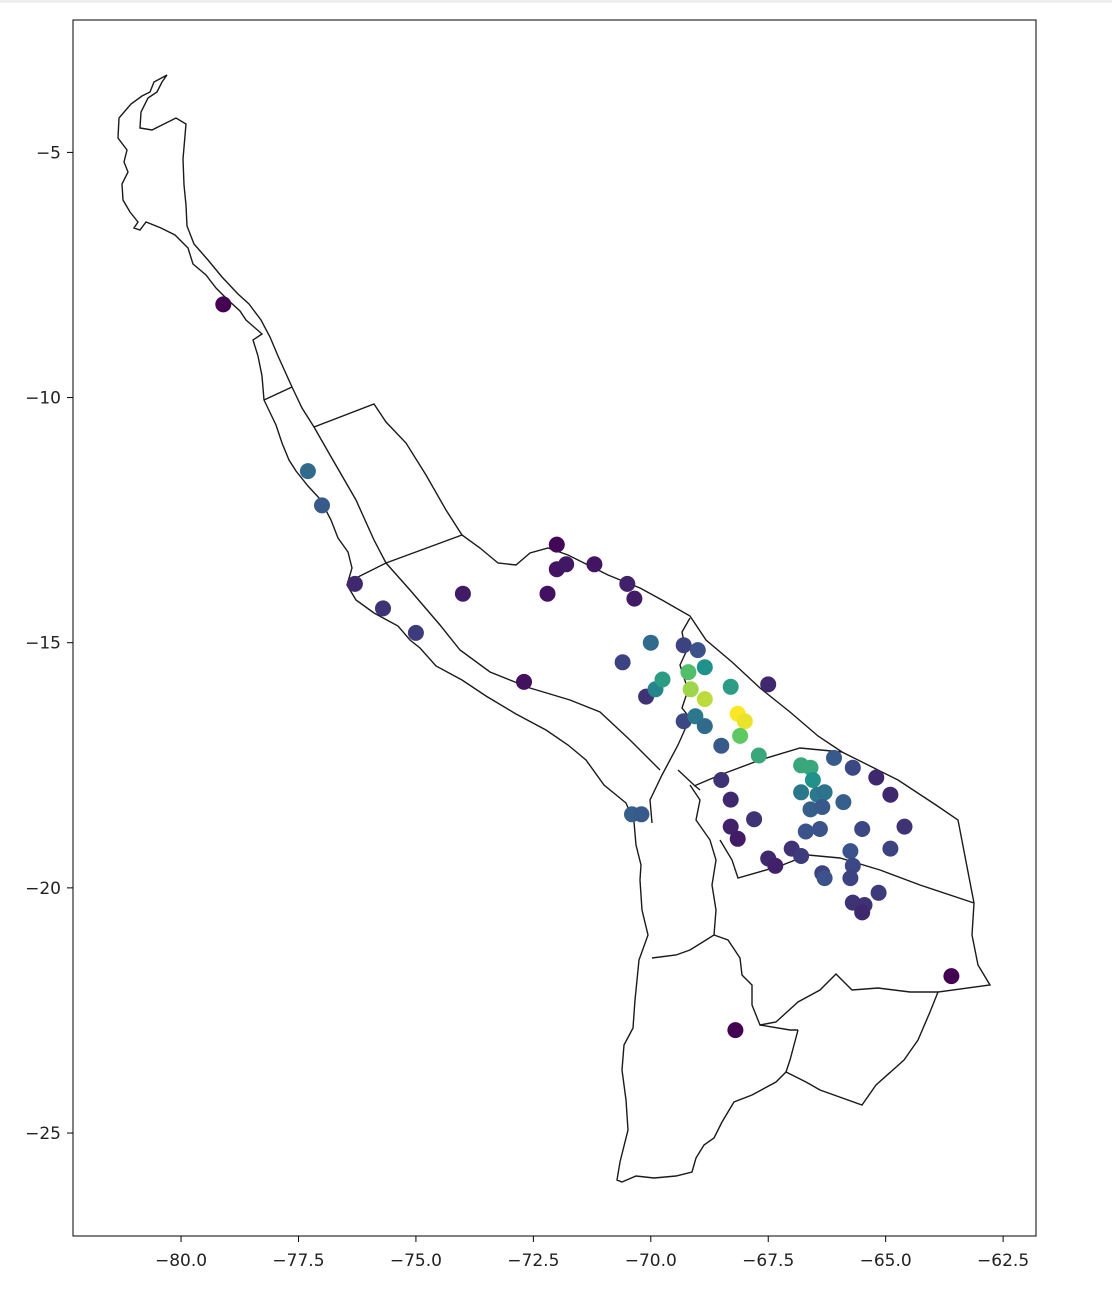  Describe the element at coordinates (298, 1261) in the screenshot. I see `x-tick-label: −77.5` at that location.